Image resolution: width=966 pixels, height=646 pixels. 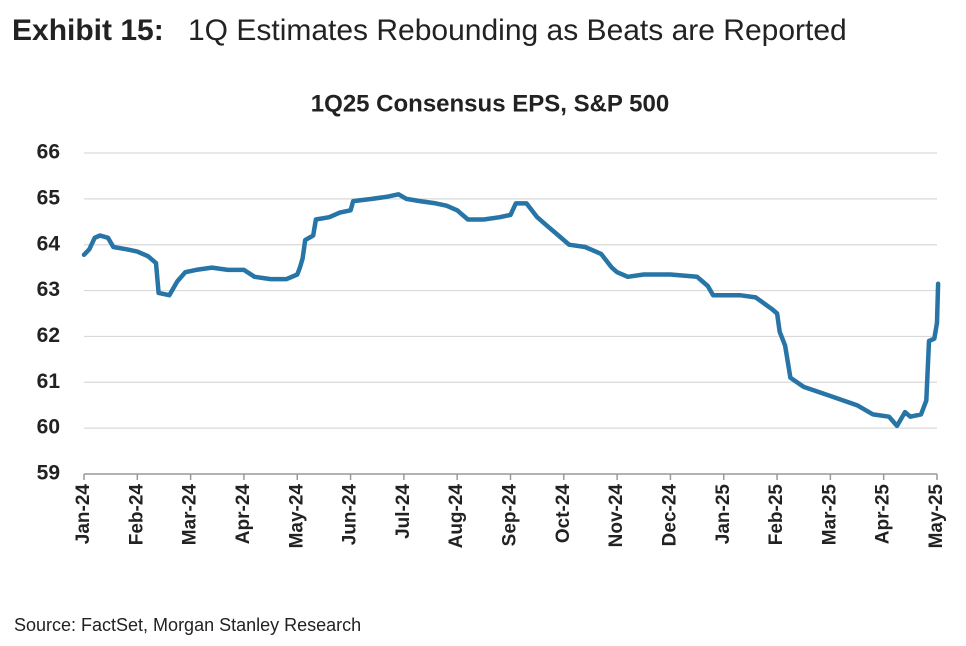 What do you see at coordinates (350, 515) in the screenshot?
I see `x-tick-label: Jun-24` at bounding box center [350, 515].